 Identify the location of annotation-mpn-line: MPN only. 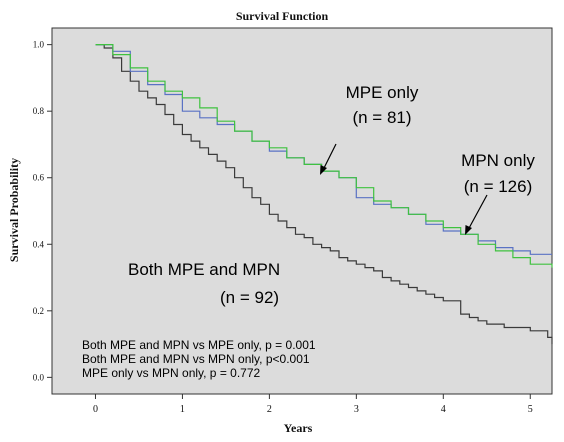
(498, 160).